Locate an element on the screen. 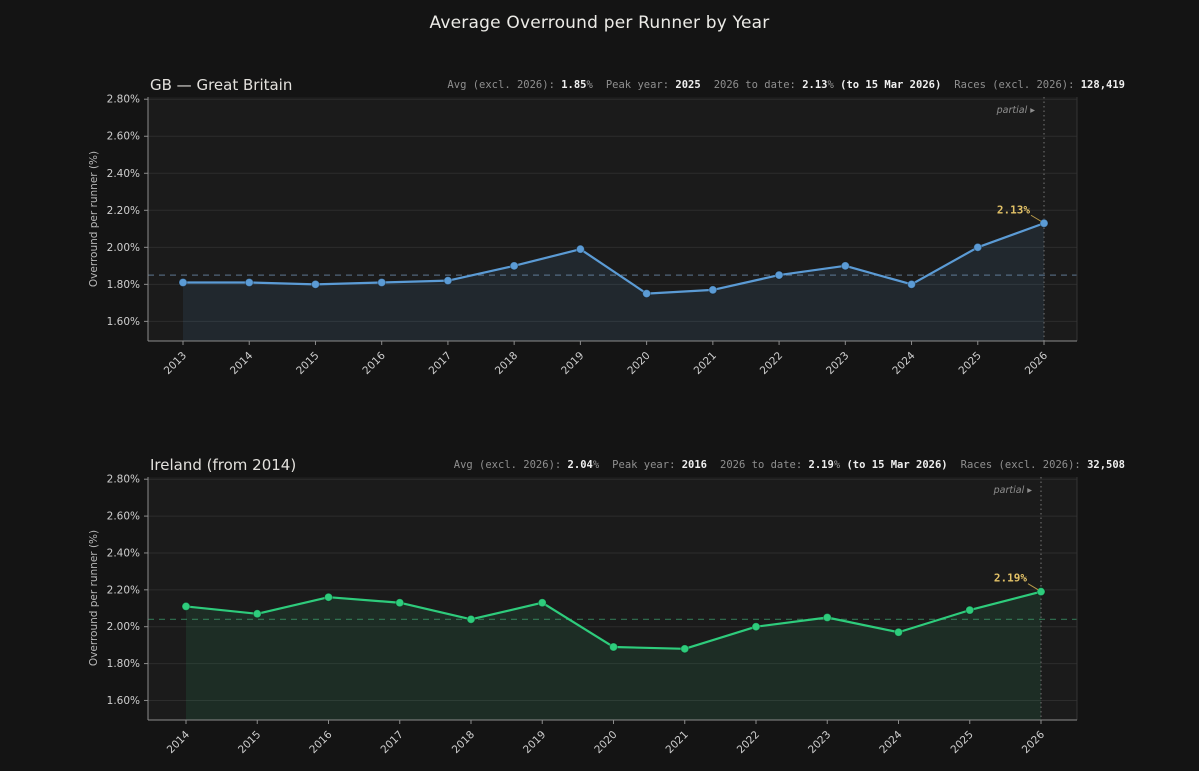 The width and height of the screenshot is (1199, 771). gb-chart-title: GB — Great Britain is located at coordinates (221, 85).